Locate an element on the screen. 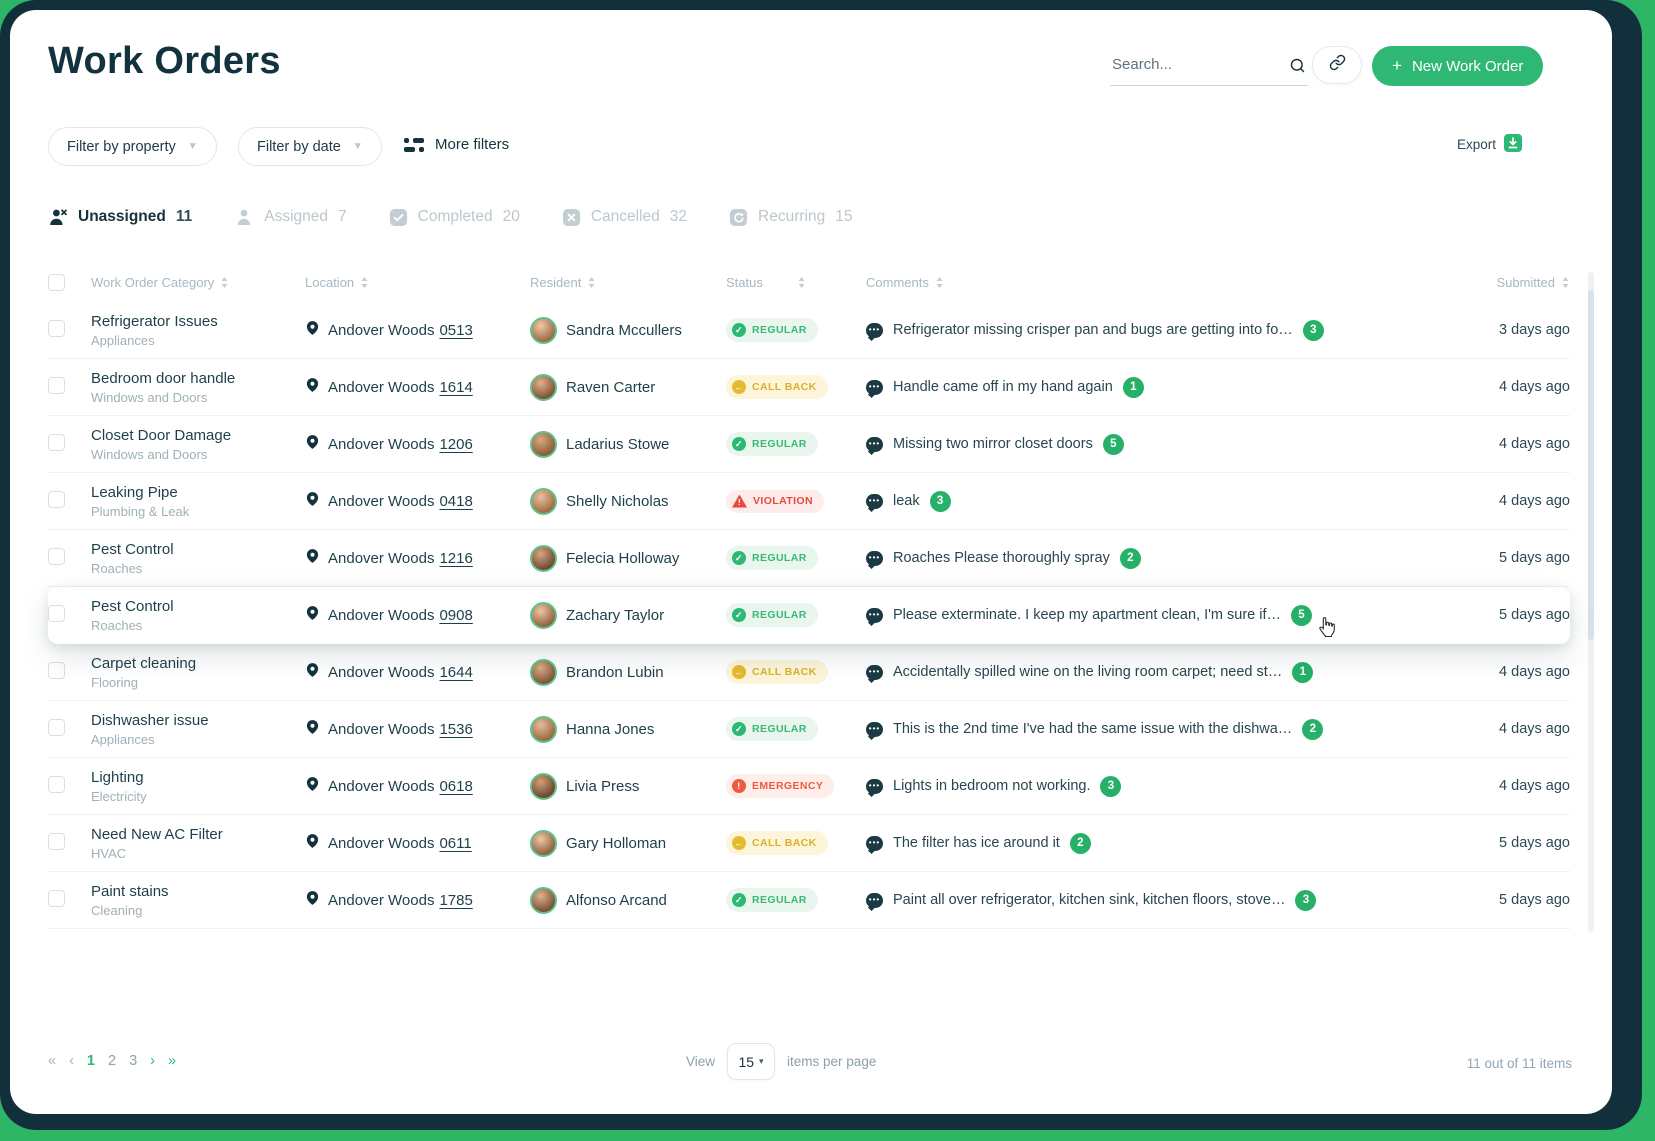  items-per-page-select: 15 ▾ is located at coordinates (751, 1061).